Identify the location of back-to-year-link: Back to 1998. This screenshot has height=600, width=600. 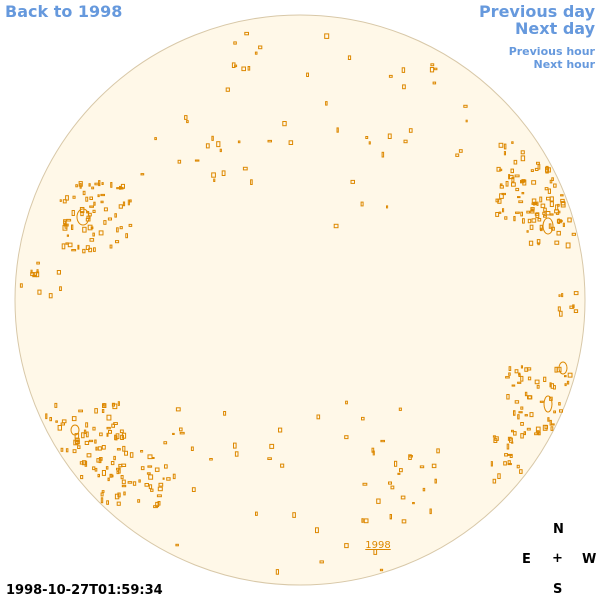
(64, 11).